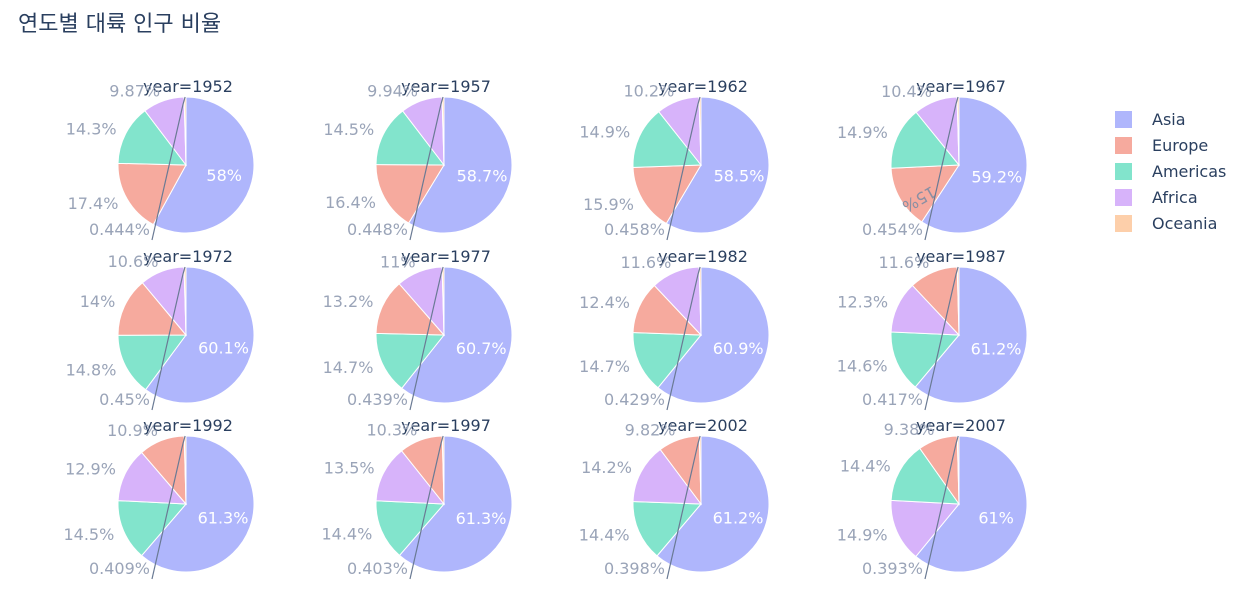  Describe the element at coordinates (862, 301) in the screenshot. I see `pie-label-africa: 12.3%` at that location.